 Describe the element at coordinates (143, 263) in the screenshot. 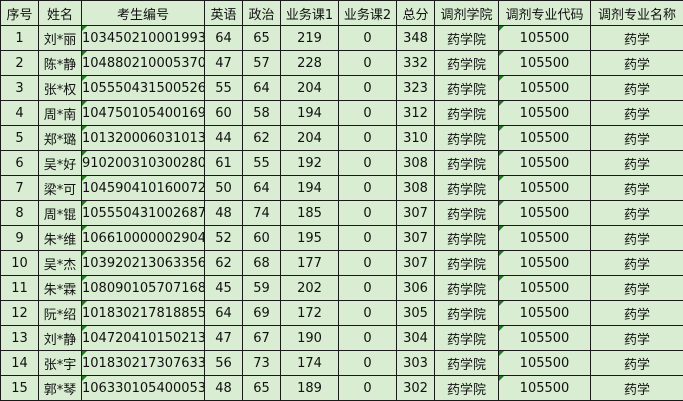

I see `cell-candidate-id: 103920213063356` at that location.